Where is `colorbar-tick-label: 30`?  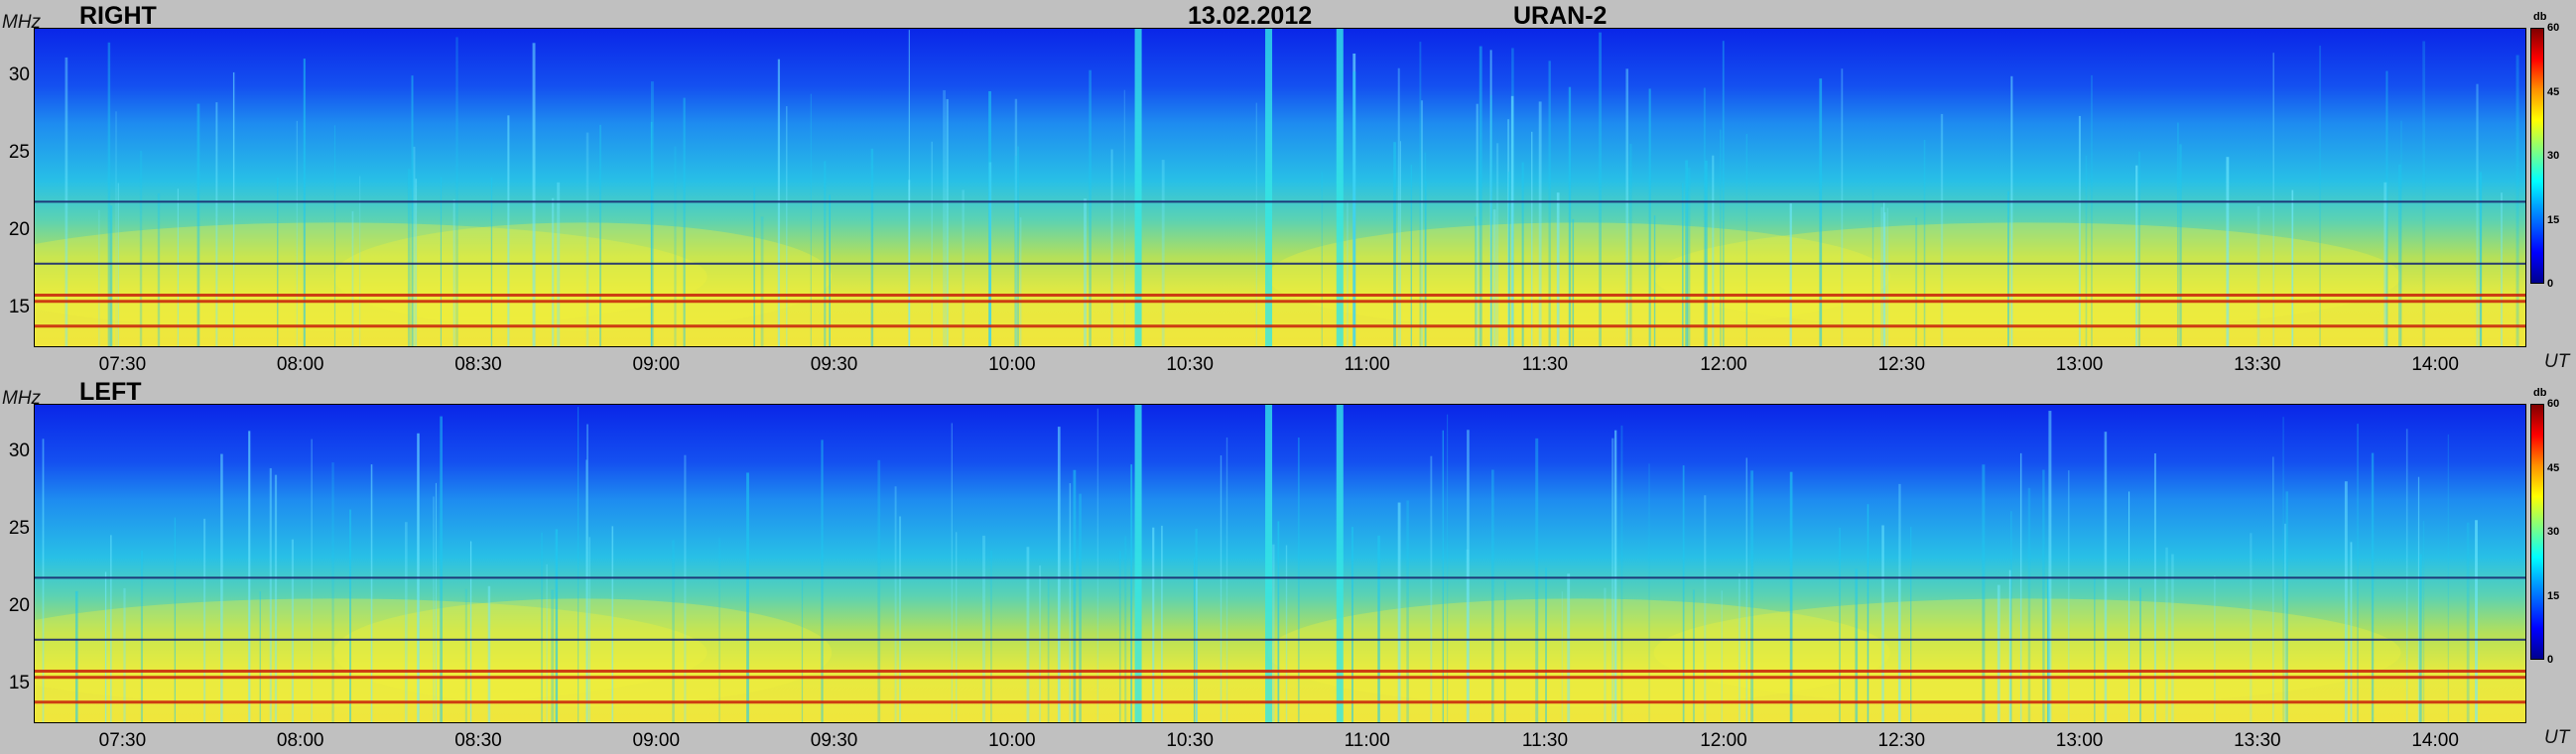 colorbar-tick-label: 30 is located at coordinates (2554, 532).